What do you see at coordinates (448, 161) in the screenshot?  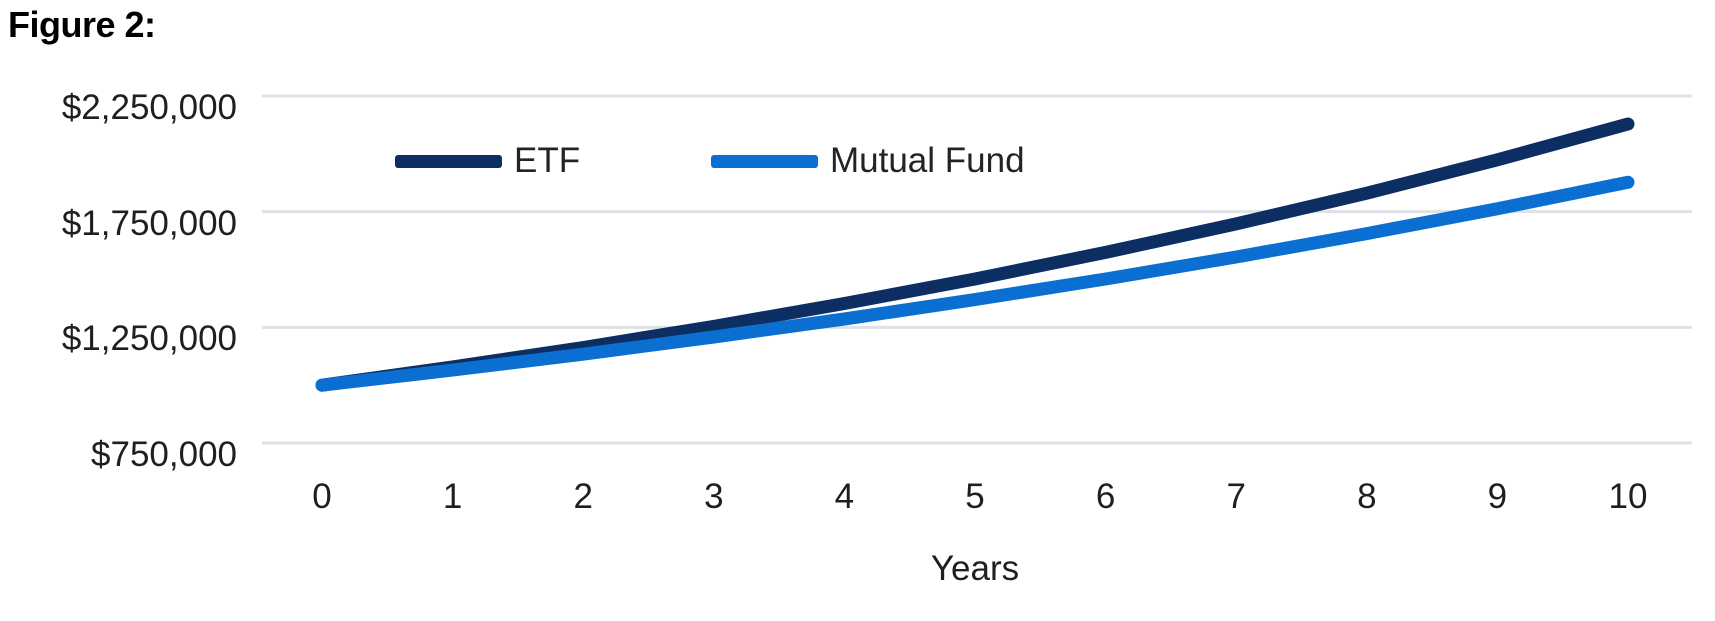 I see `etf-line-swatch` at bounding box center [448, 161].